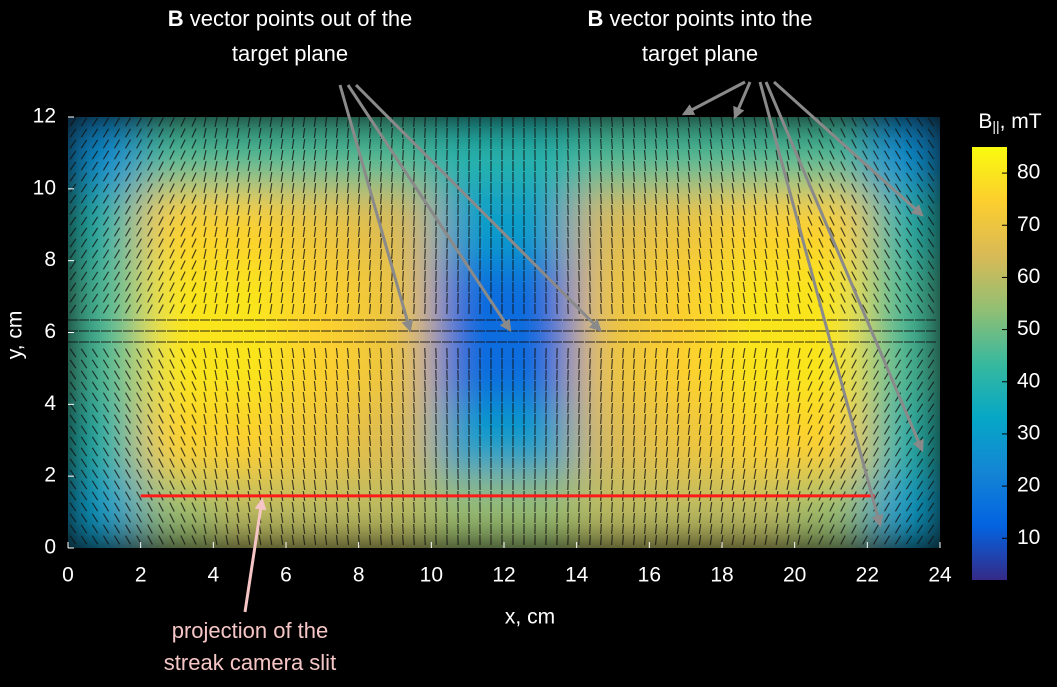 The image size is (1057, 687). Describe the element at coordinates (1028, 537) in the screenshot. I see `colorbar-tick-label: 10` at that location.